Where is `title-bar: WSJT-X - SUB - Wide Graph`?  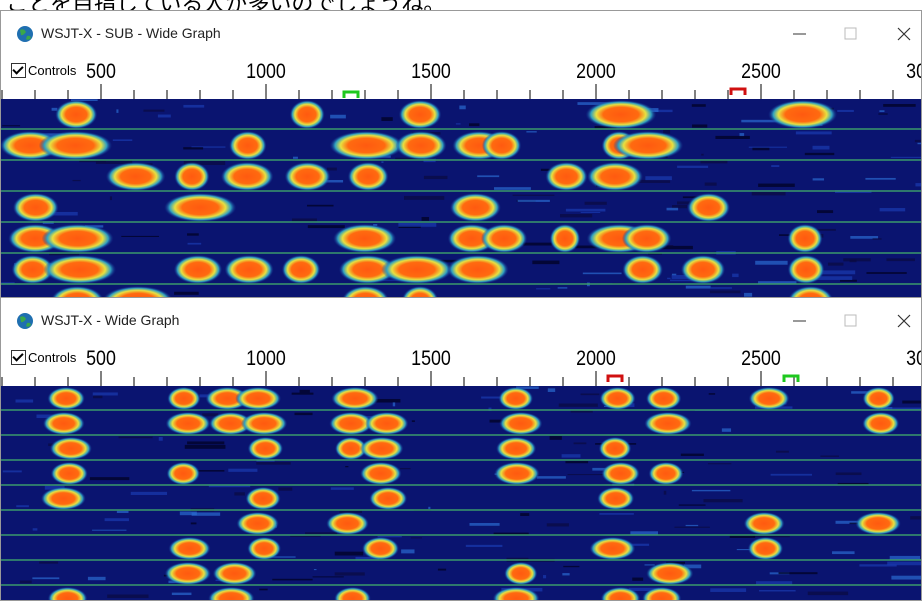 title-bar: WSJT-X - SUB - Wide Graph is located at coordinates (461, 33).